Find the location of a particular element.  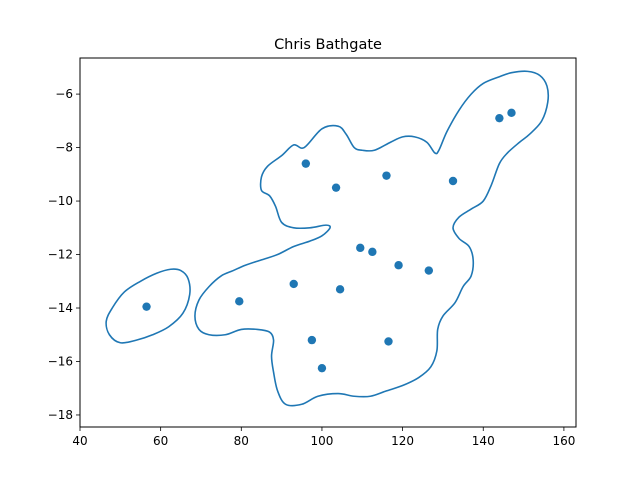

x-axis: 40 60 80 100 120 140 160 is located at coordinates (323, 437).